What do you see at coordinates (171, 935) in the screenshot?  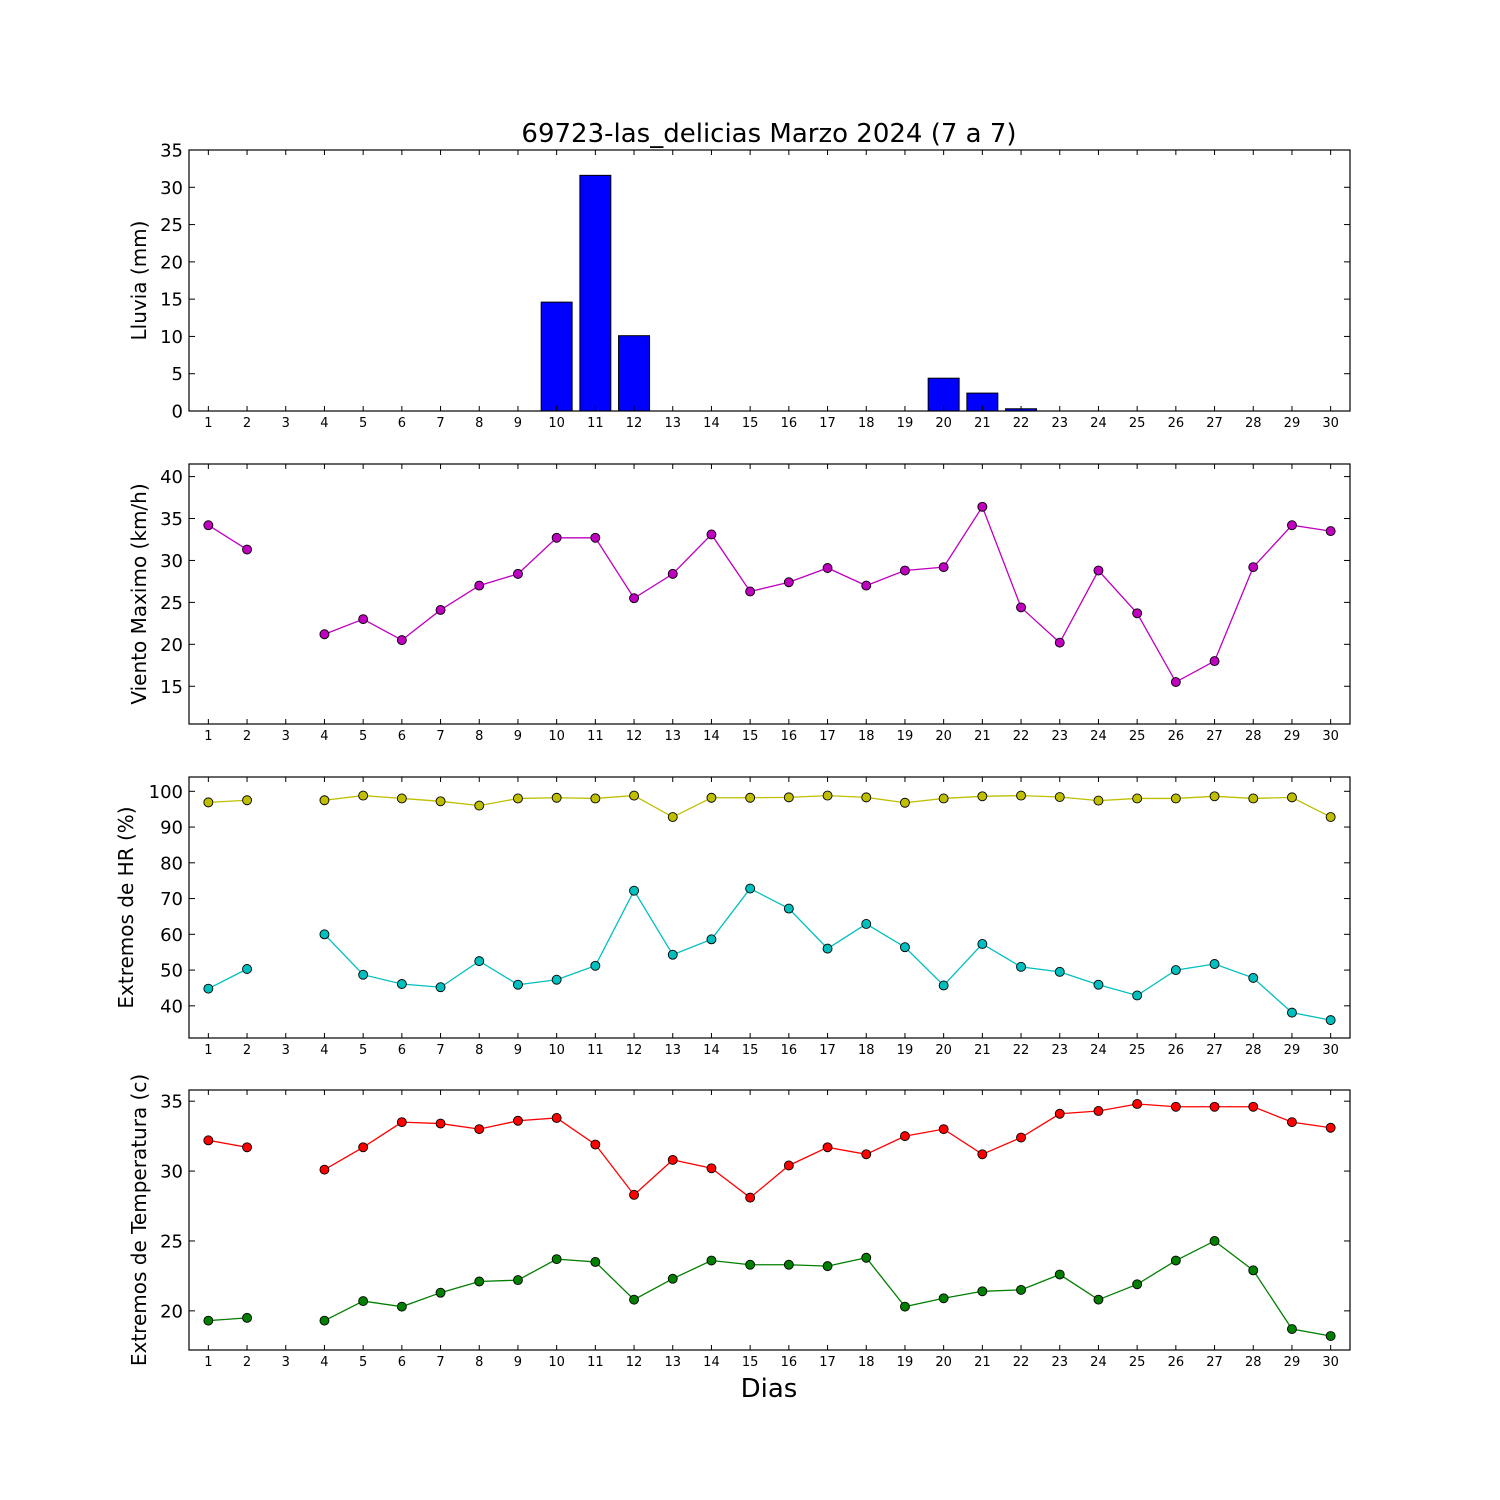 I see `y-tick-label: 60` at bounding box center [171, 935].